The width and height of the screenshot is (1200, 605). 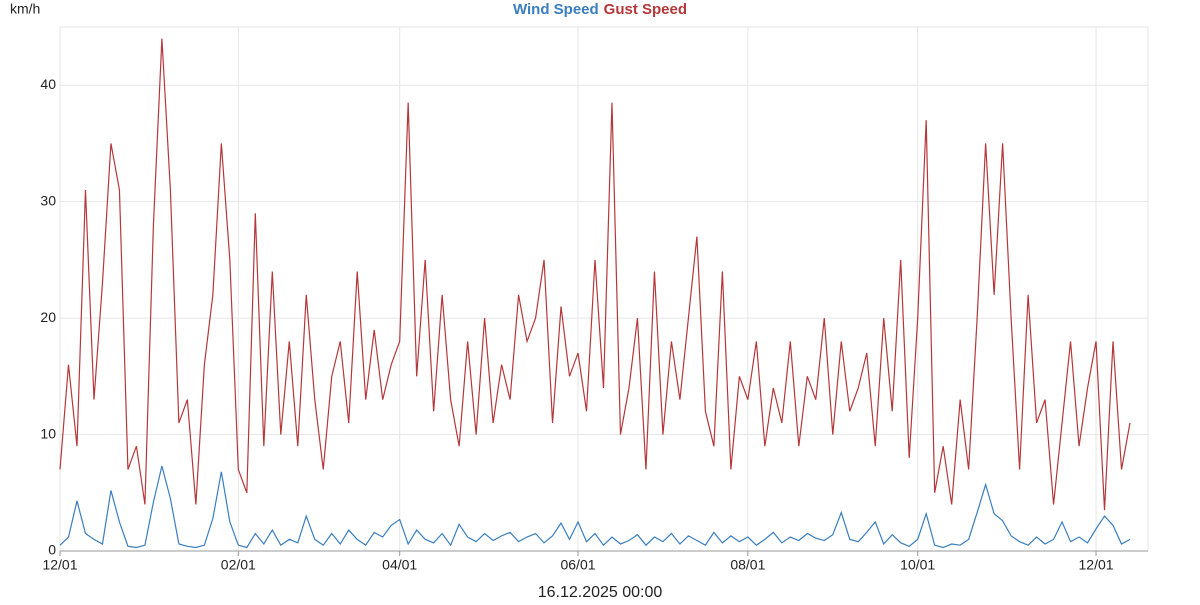 I want to click on y-tick-label: 40, so click(x=48, y=84).